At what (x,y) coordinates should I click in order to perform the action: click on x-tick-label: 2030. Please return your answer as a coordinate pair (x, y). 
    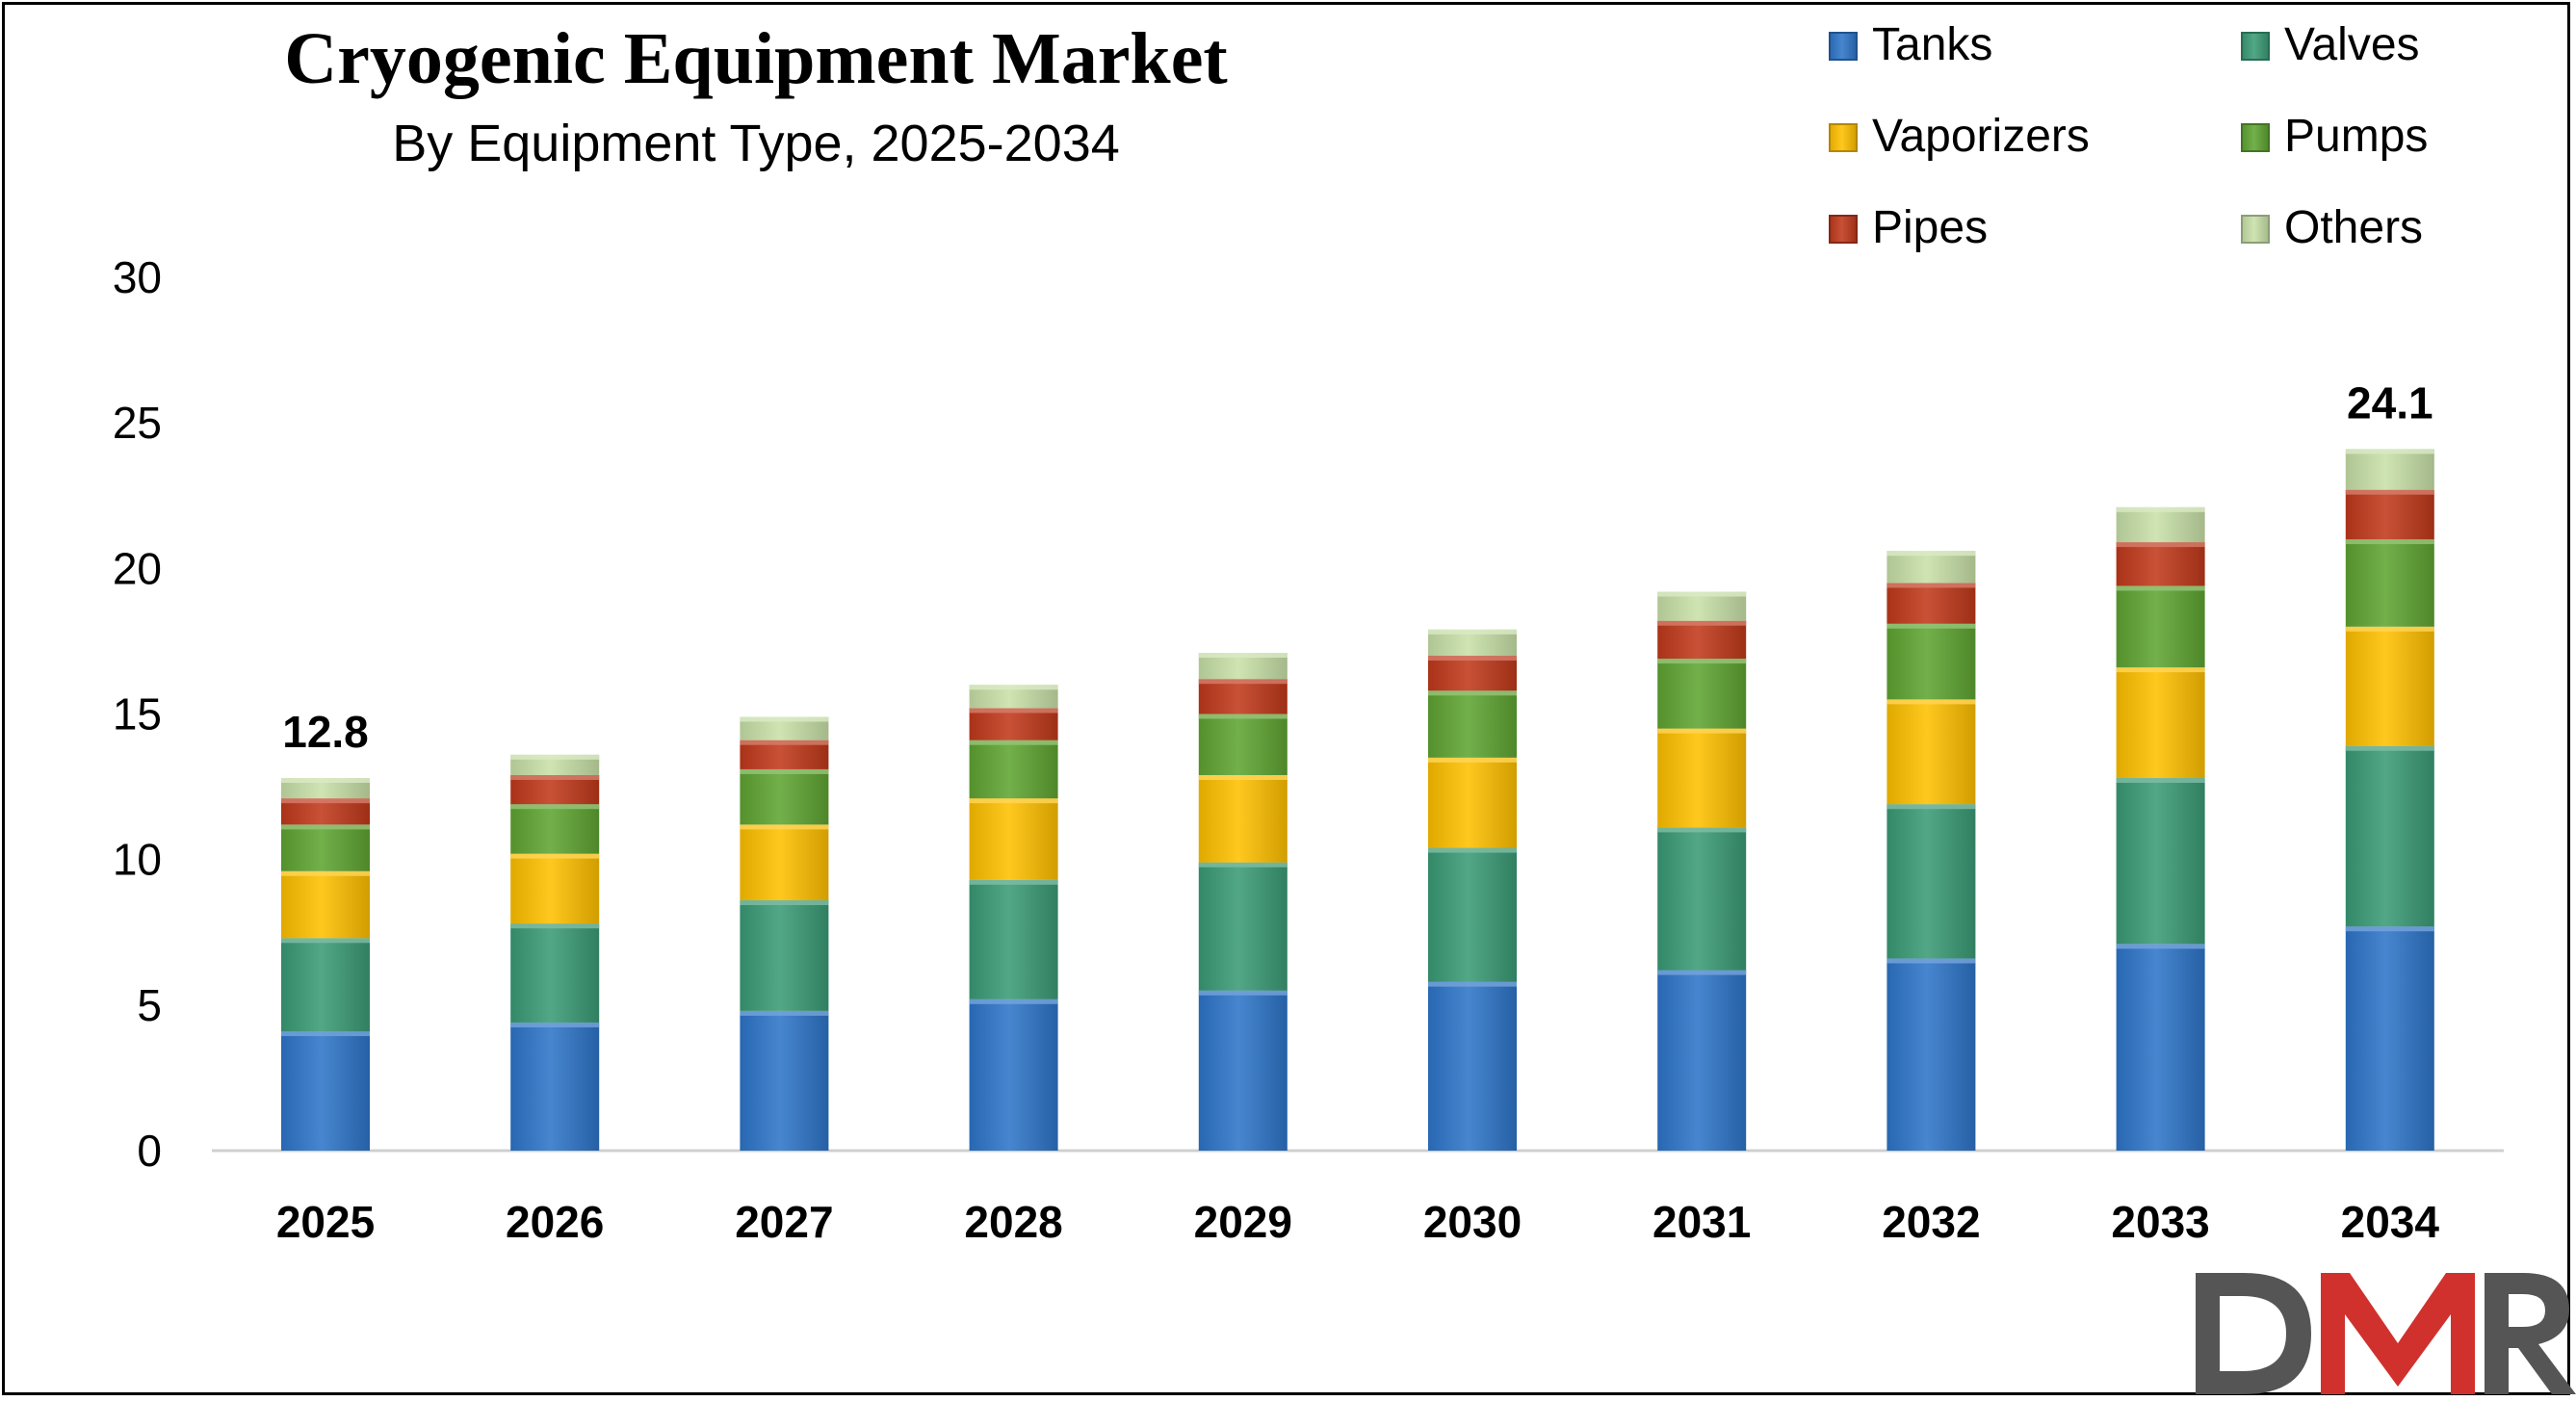
    Looking at the image, I should click on (1472, 1222).